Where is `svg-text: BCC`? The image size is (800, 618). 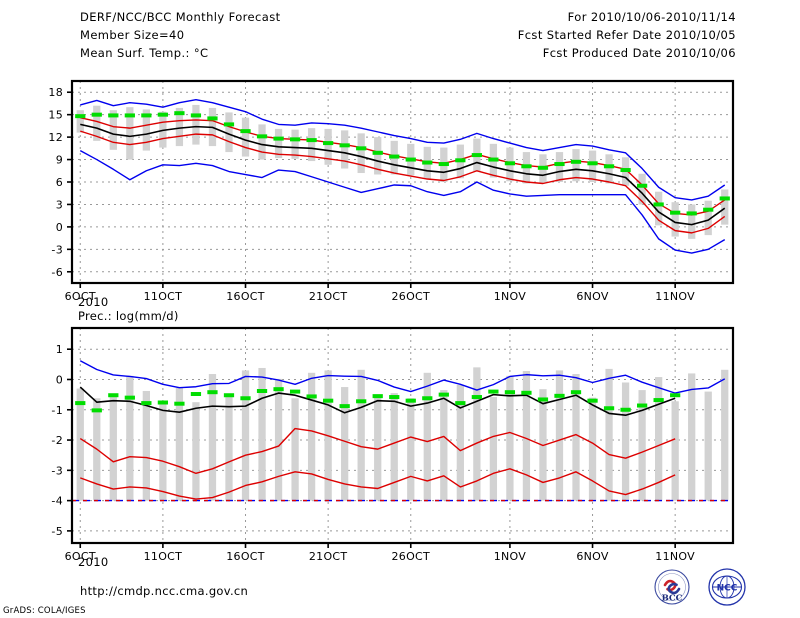
svg-text: BCC is located at coordinates (672, 599).